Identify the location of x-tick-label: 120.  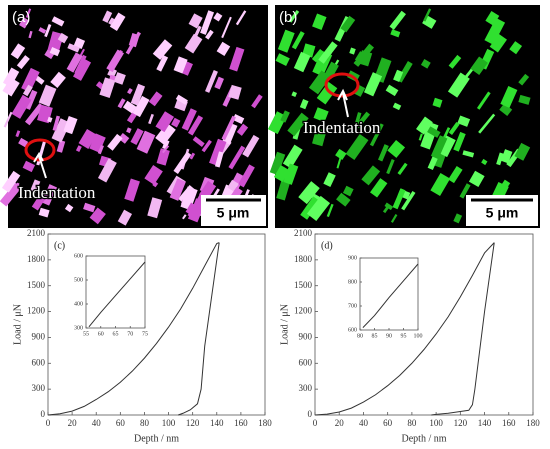
(193, 423).